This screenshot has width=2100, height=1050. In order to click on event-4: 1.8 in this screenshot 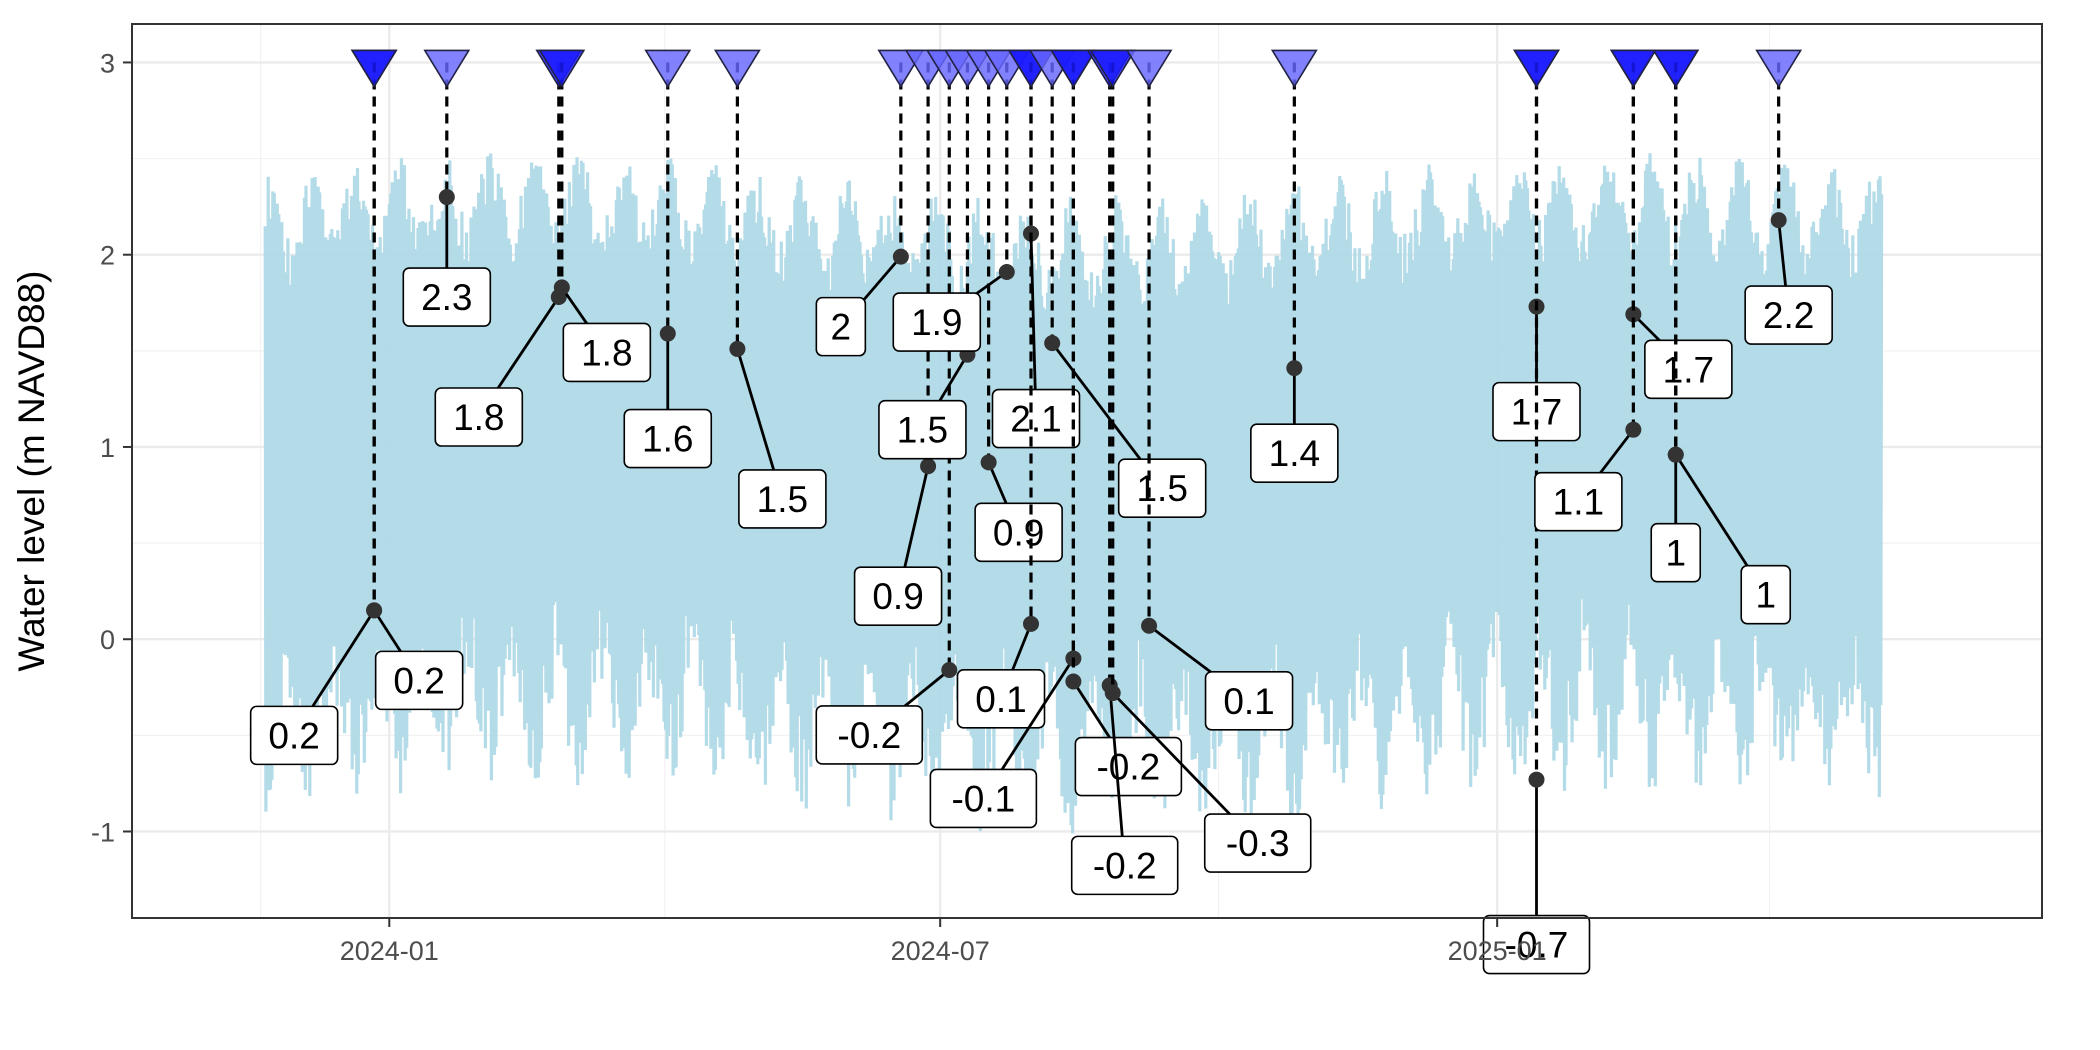, I will do `click(595, 216)`.